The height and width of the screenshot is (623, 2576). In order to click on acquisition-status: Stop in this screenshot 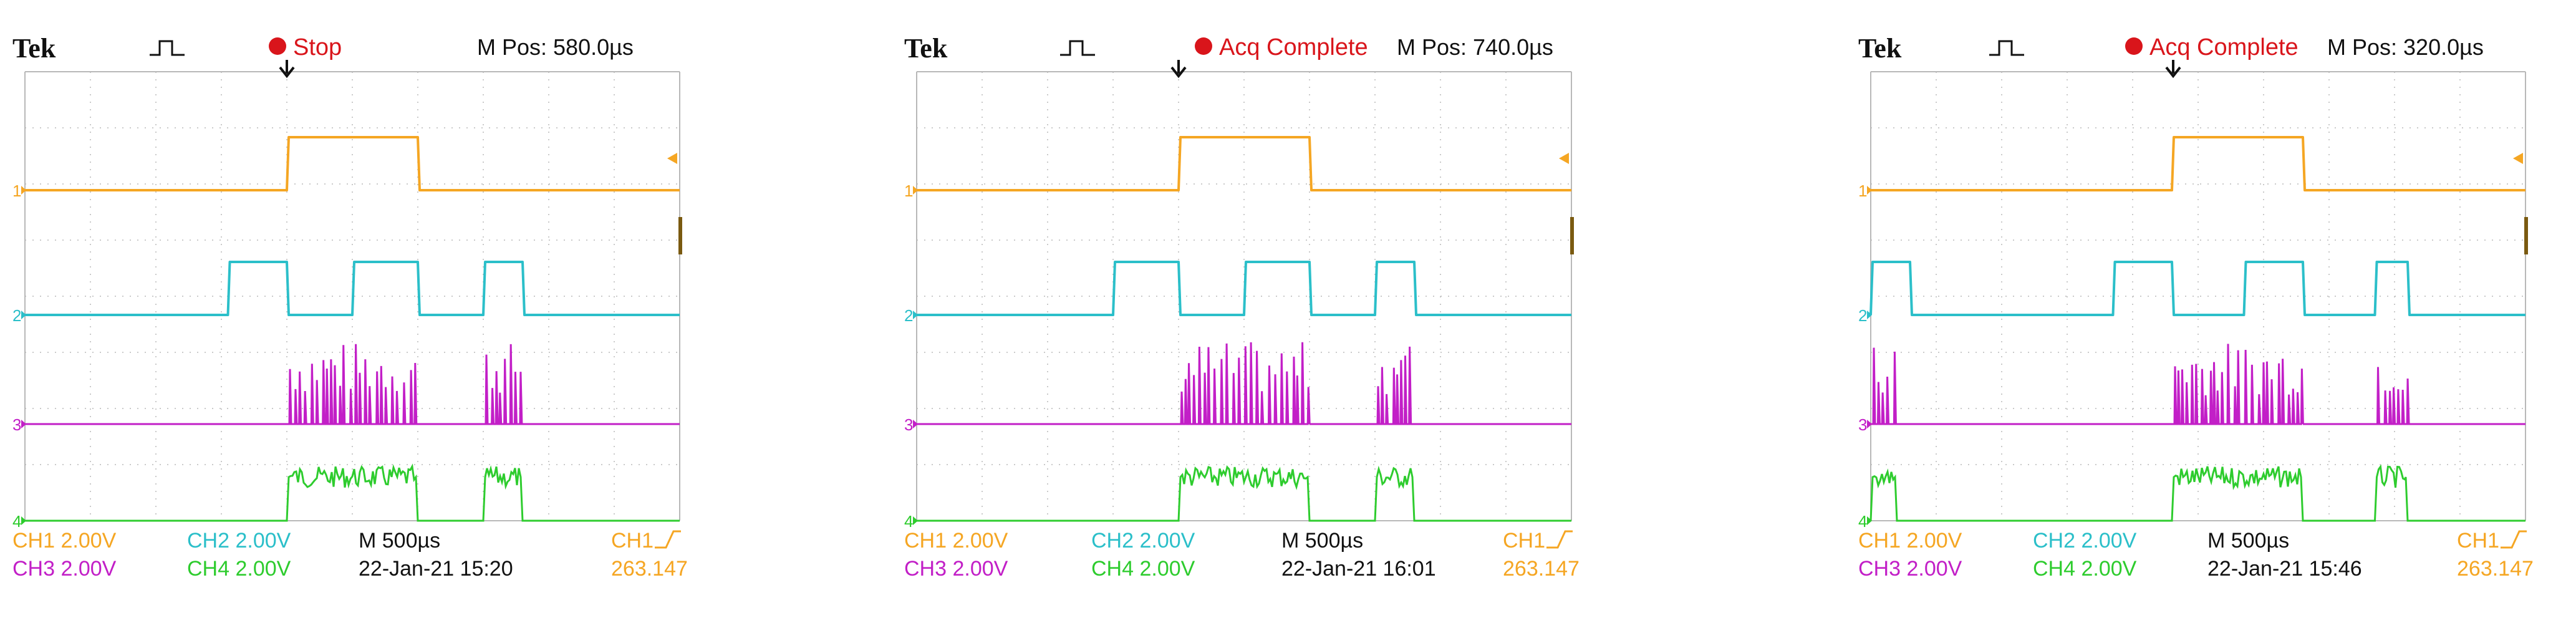, I will do `click(317, 47)`.